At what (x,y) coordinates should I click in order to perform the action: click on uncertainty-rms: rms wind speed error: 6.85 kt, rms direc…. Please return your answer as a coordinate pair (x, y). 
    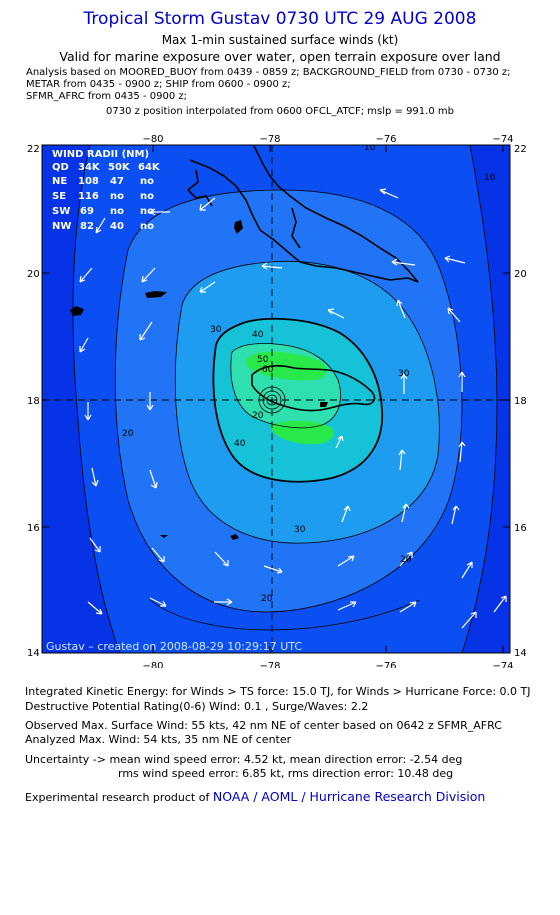
    Looking at the image, I should click on (286, 773).